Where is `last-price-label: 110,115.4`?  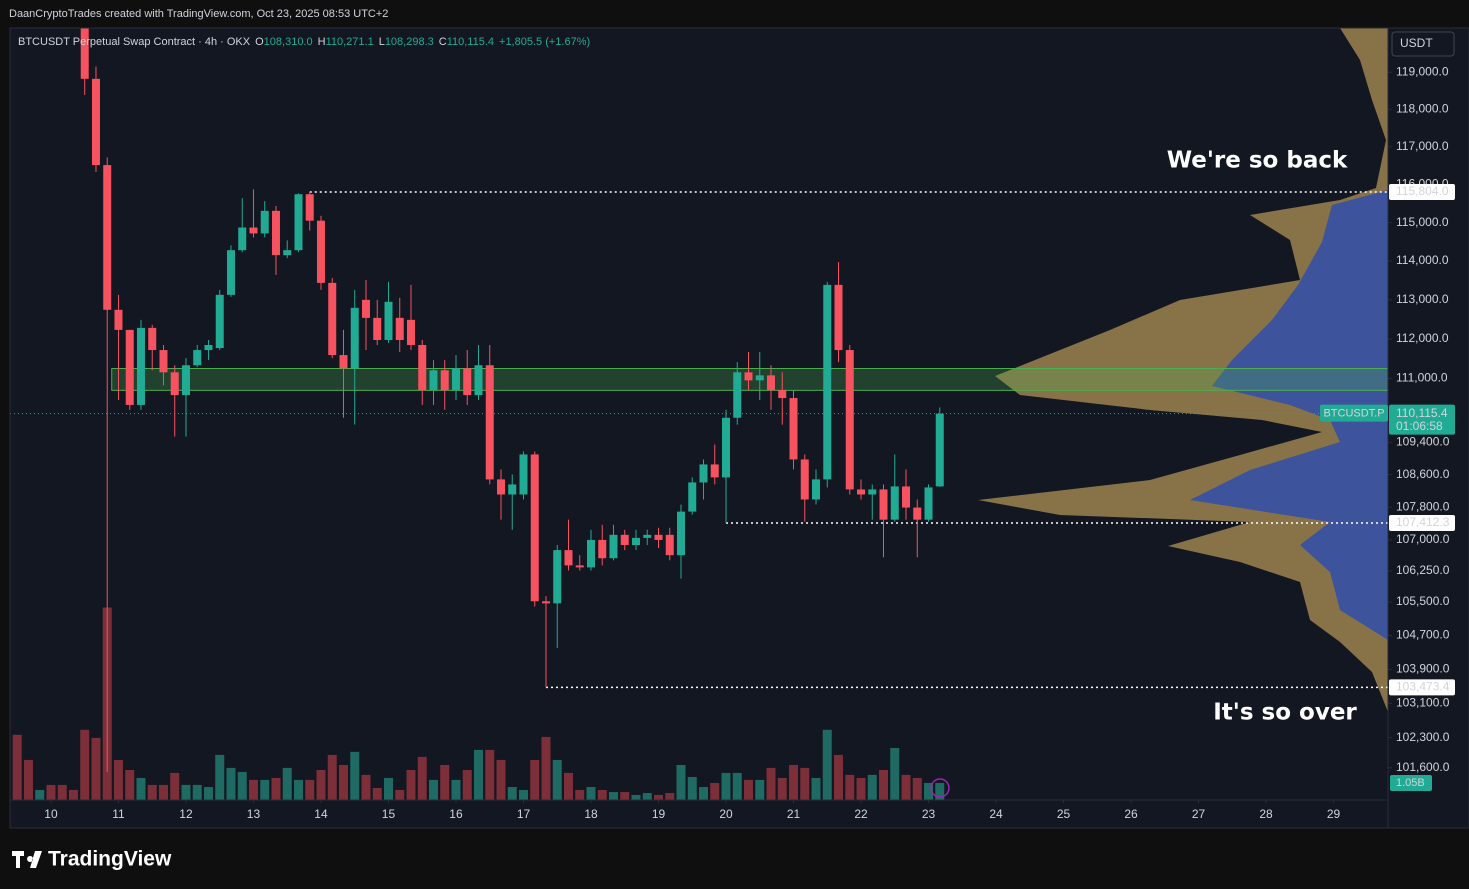
last-price-label: 110,115.4 is located at coordinates (1422, 413).